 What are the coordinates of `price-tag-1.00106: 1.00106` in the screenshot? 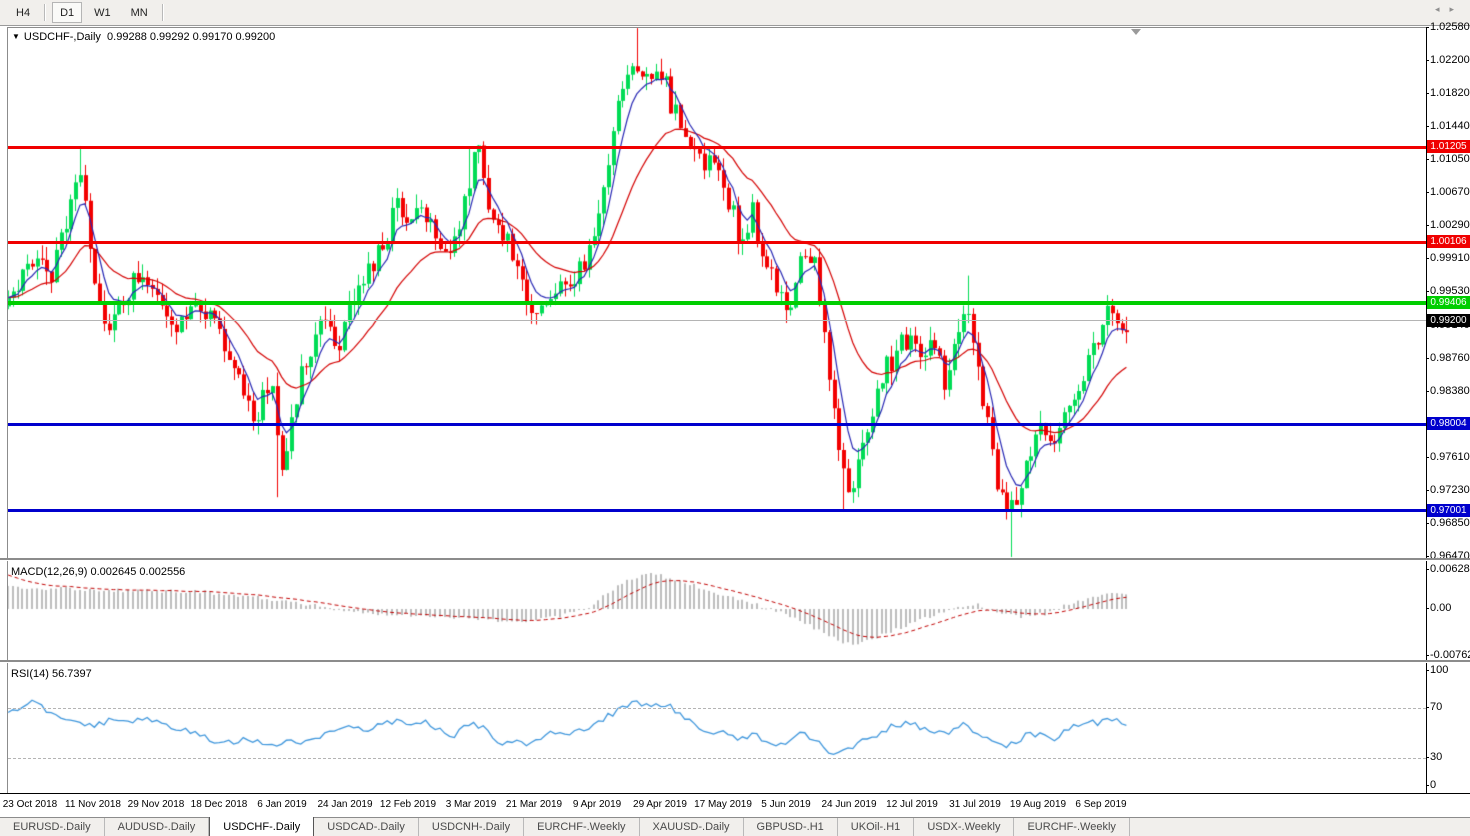 It's located at (1448, 241).